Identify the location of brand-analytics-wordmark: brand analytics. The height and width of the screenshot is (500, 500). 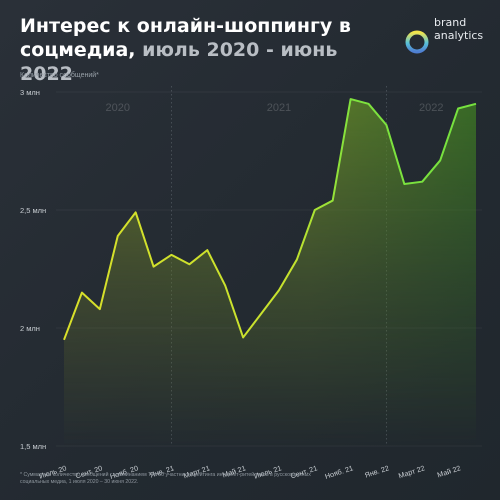
(458, 29).